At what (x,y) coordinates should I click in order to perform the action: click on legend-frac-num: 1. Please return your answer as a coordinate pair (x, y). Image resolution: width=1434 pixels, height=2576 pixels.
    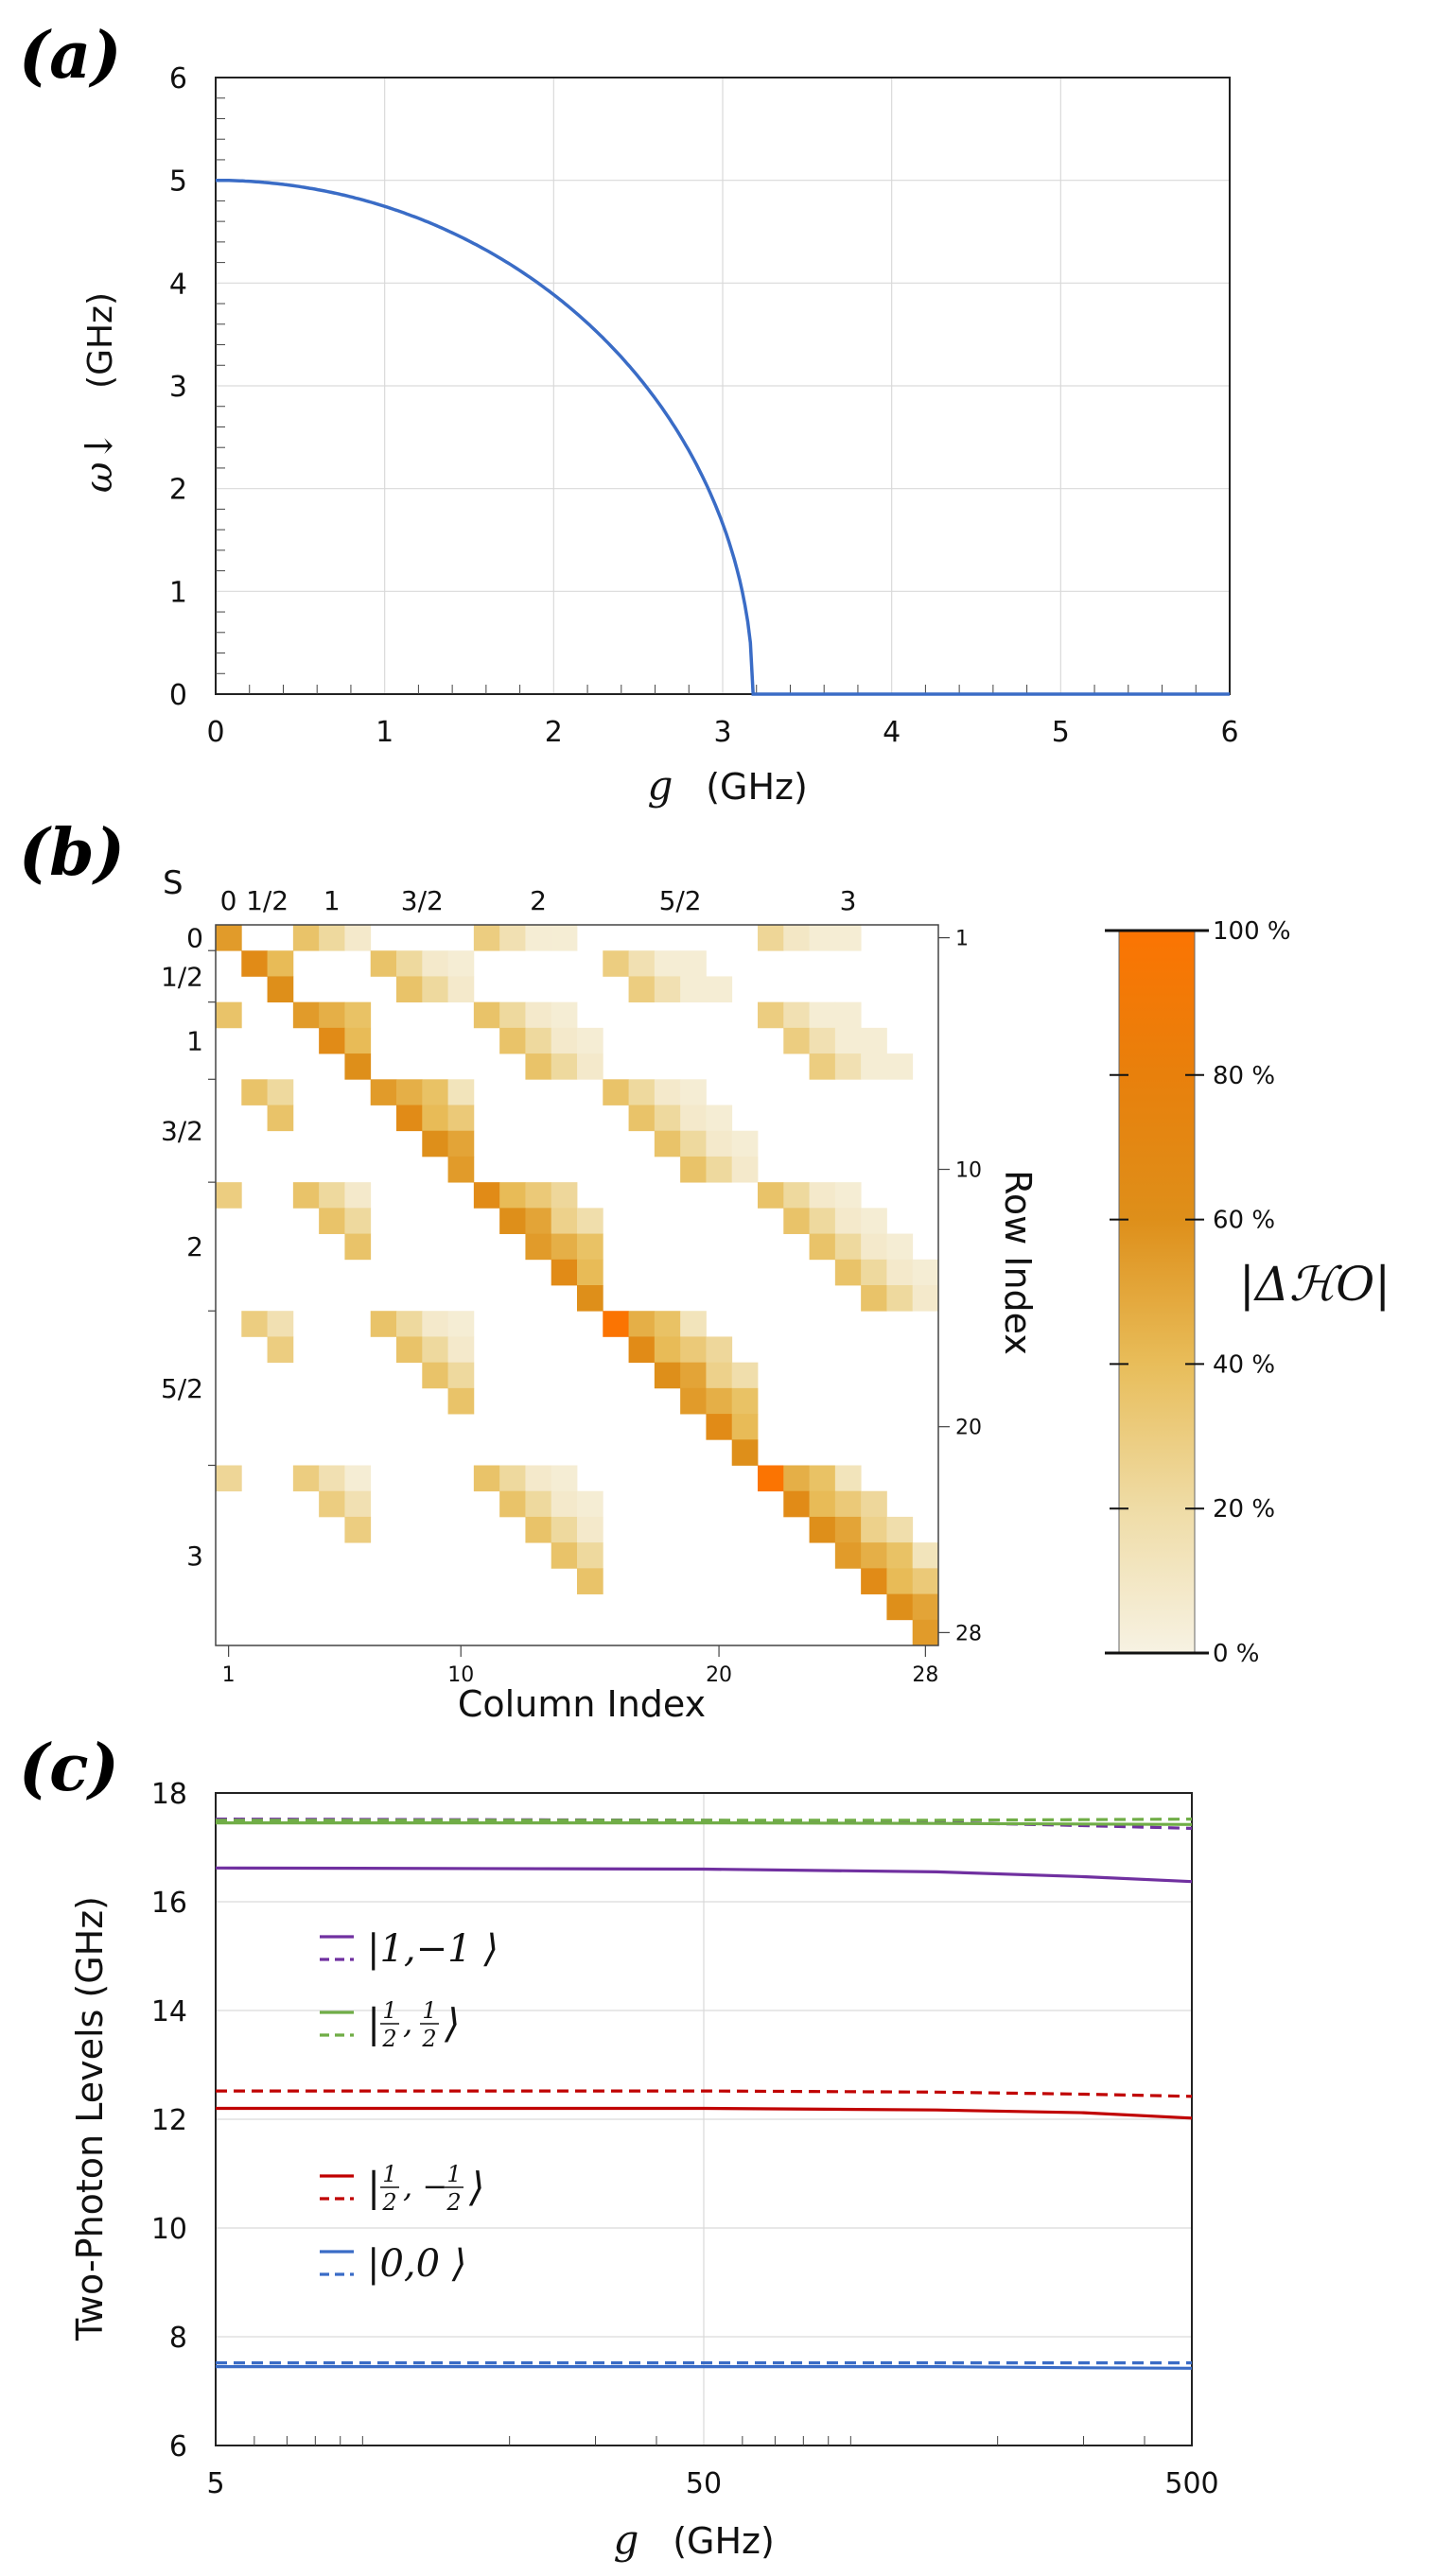
    Looking at the image, I should click on (453, 2174).